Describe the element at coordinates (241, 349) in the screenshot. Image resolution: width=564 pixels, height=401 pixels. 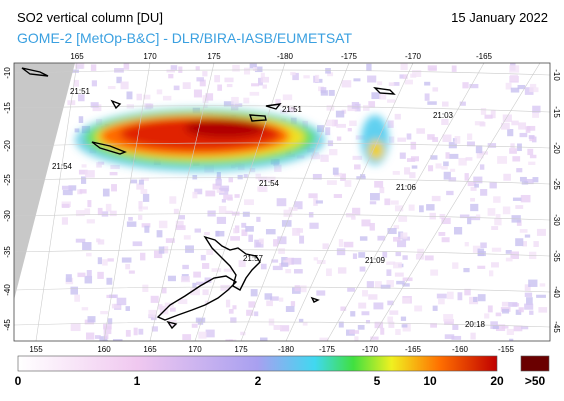
I see `bottom-lon-label: 175` at that location.